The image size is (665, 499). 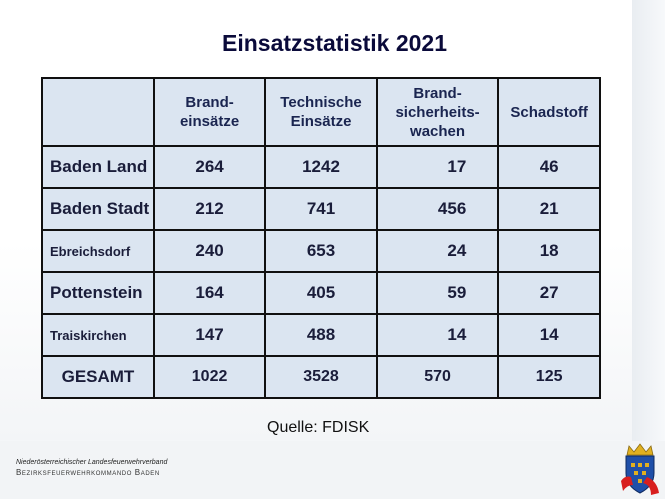 I want to click on table-row: Ebreichsdorf 240 653 24 18, so click(x=321, y=251).